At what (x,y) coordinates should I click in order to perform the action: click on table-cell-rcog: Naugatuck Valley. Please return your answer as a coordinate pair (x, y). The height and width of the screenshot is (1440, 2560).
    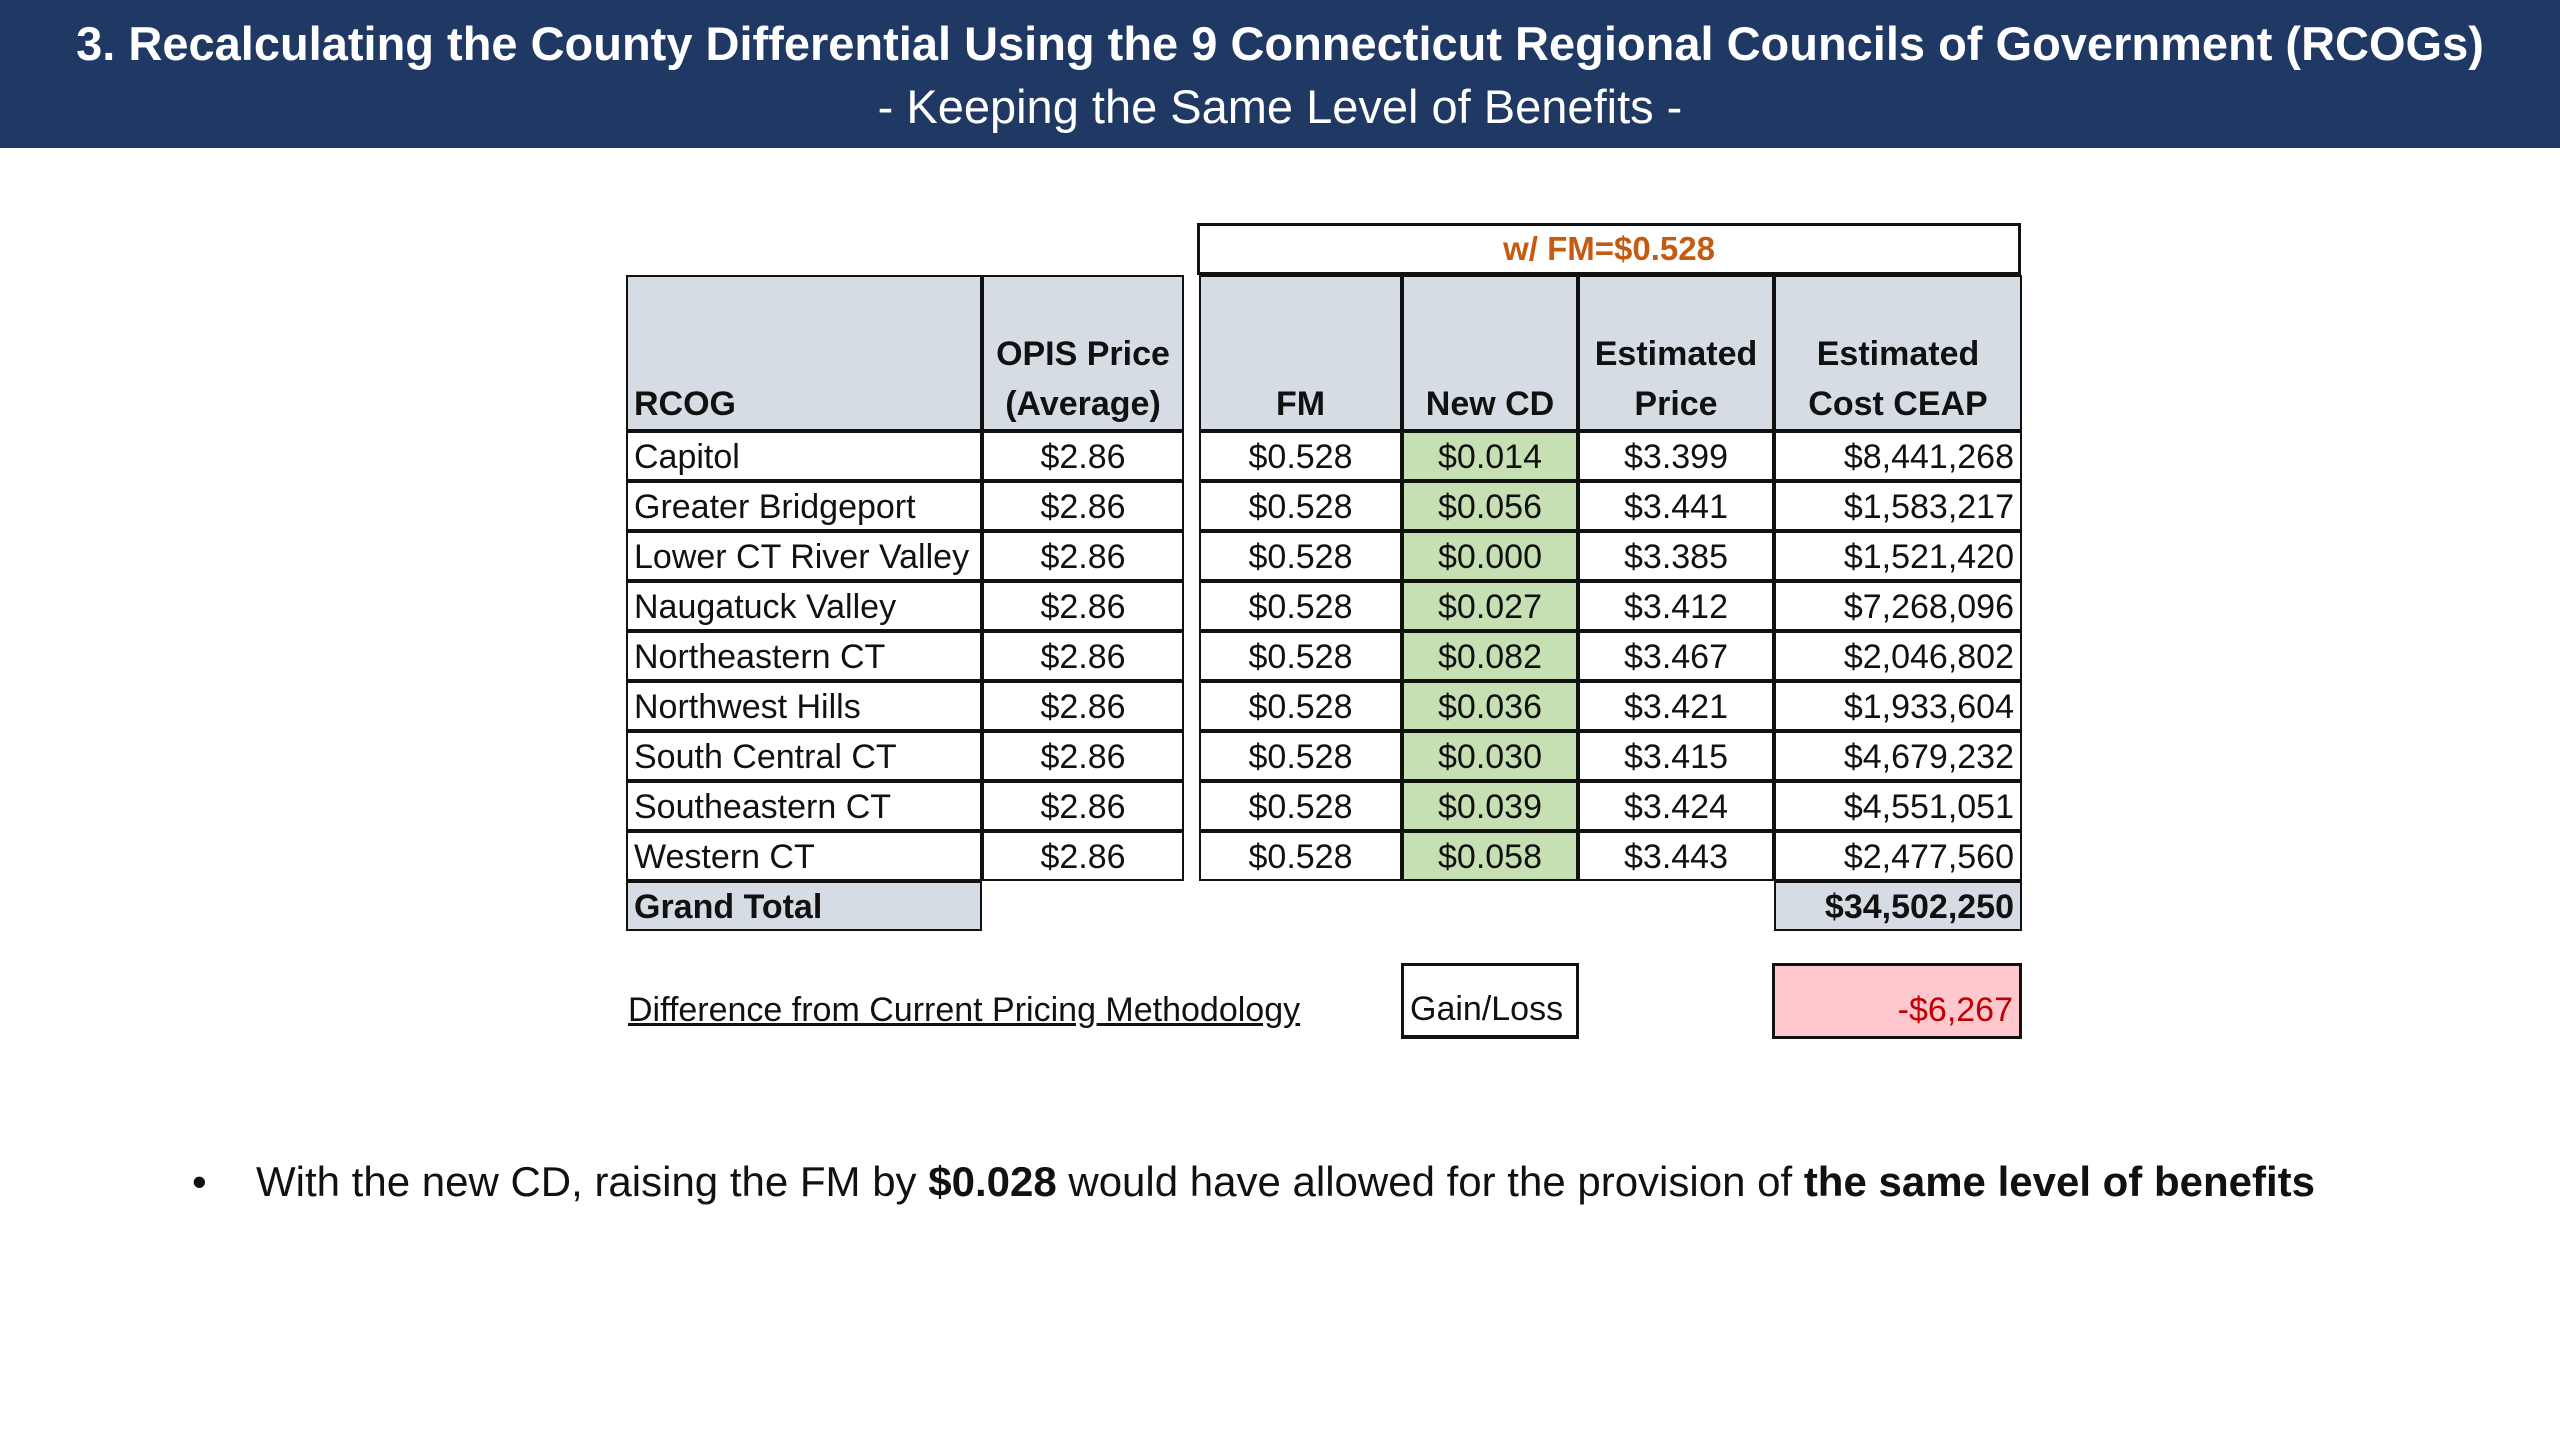
    Looking at the image, I should click on (804, 606).